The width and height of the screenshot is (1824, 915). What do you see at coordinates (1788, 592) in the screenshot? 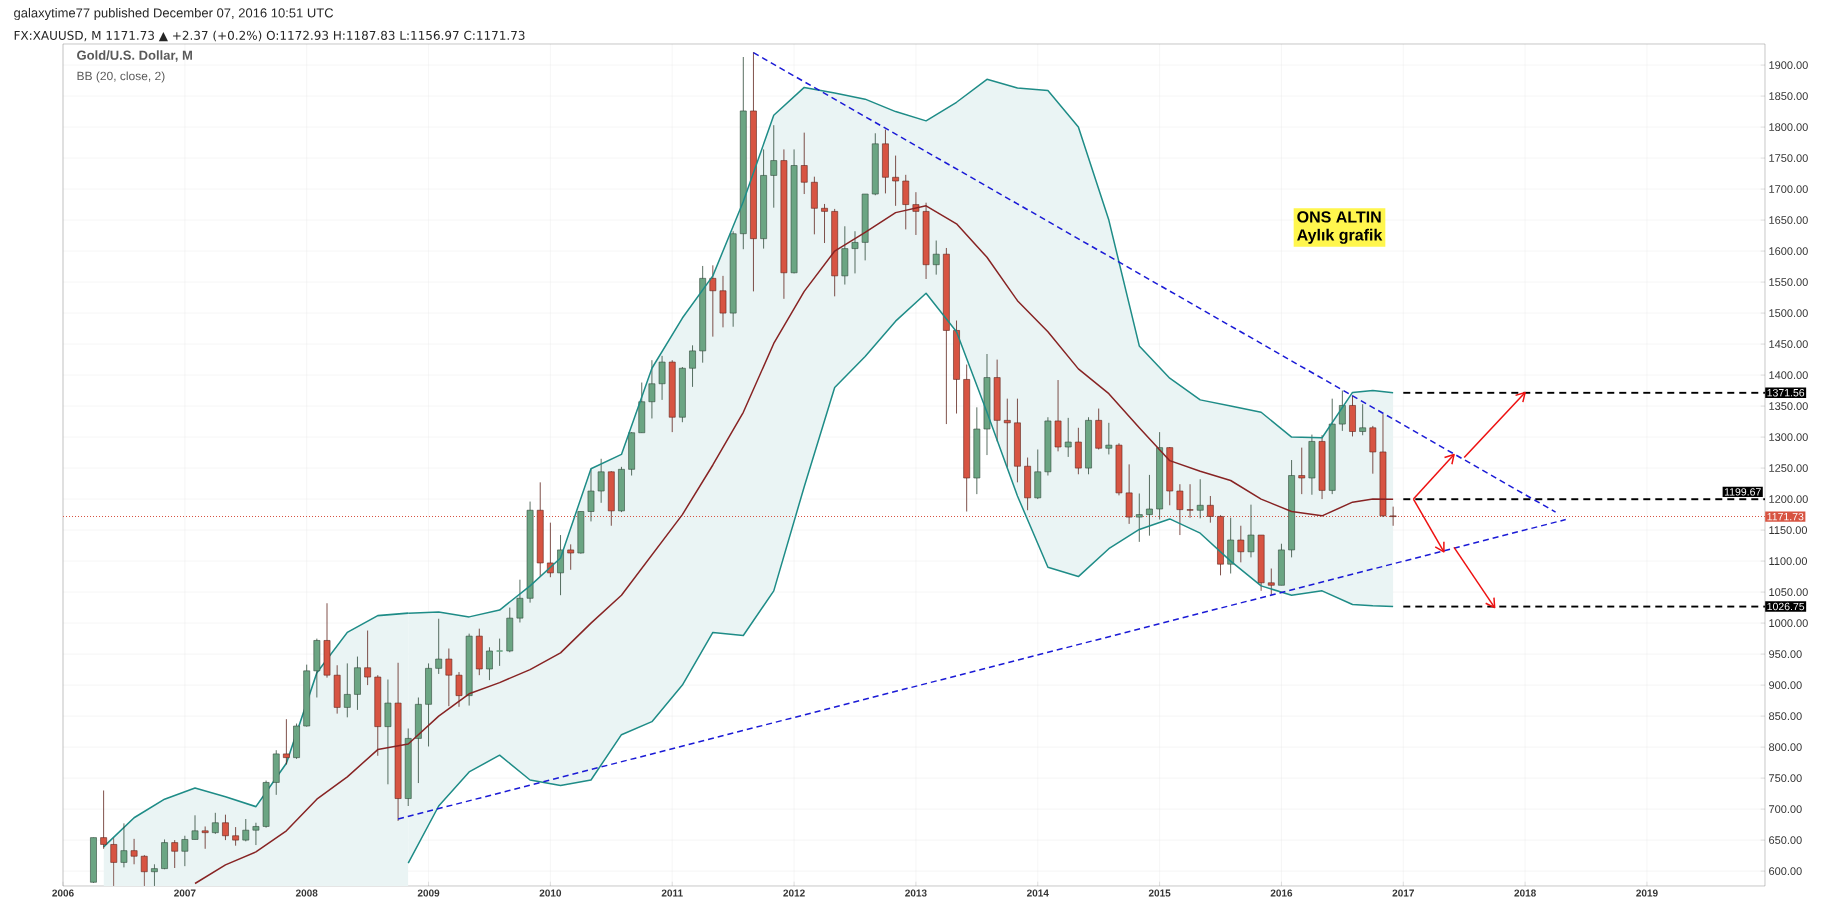
I see `y-tick-label: 1050.00` at bounding box center [1788, 592].